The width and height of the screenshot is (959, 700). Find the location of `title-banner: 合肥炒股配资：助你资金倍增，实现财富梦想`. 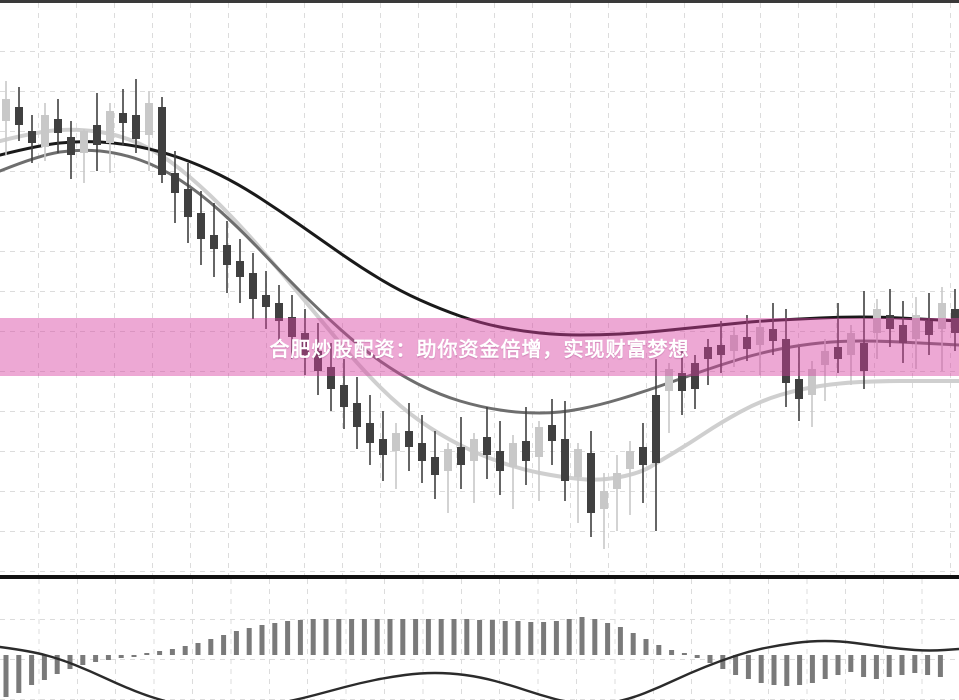

title-banner: 合肥炒股配资：助你资金倍增，实现财富梦想 is located at coordinates (479, 347).